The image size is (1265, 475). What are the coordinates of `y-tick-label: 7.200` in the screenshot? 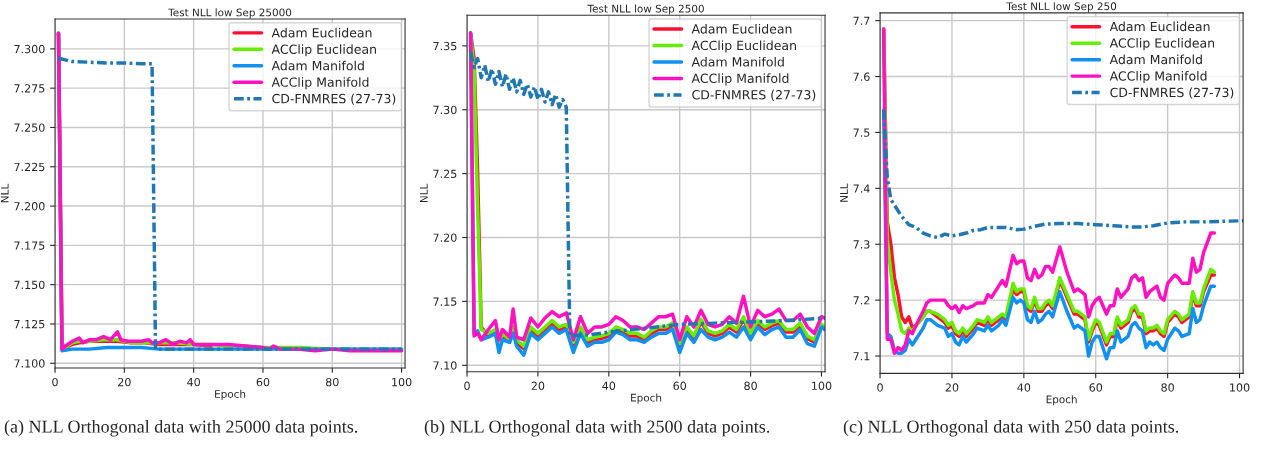 It's located at (29, 206).